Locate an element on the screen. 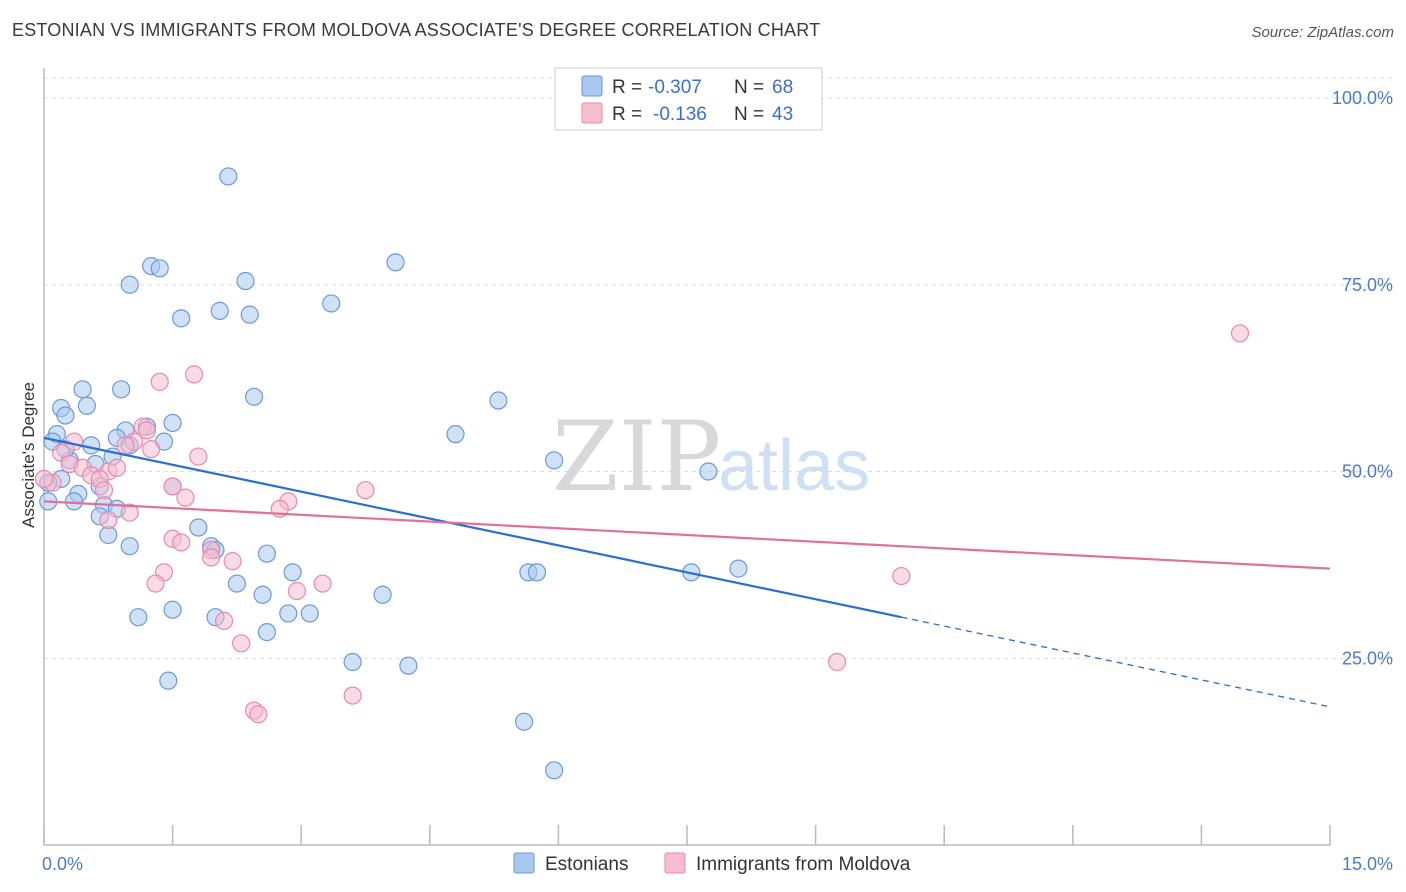 This screenshot has height=892, width=1406. series-legend: Estonians Immigrants from Moldova is located at coordinates (712, 863).